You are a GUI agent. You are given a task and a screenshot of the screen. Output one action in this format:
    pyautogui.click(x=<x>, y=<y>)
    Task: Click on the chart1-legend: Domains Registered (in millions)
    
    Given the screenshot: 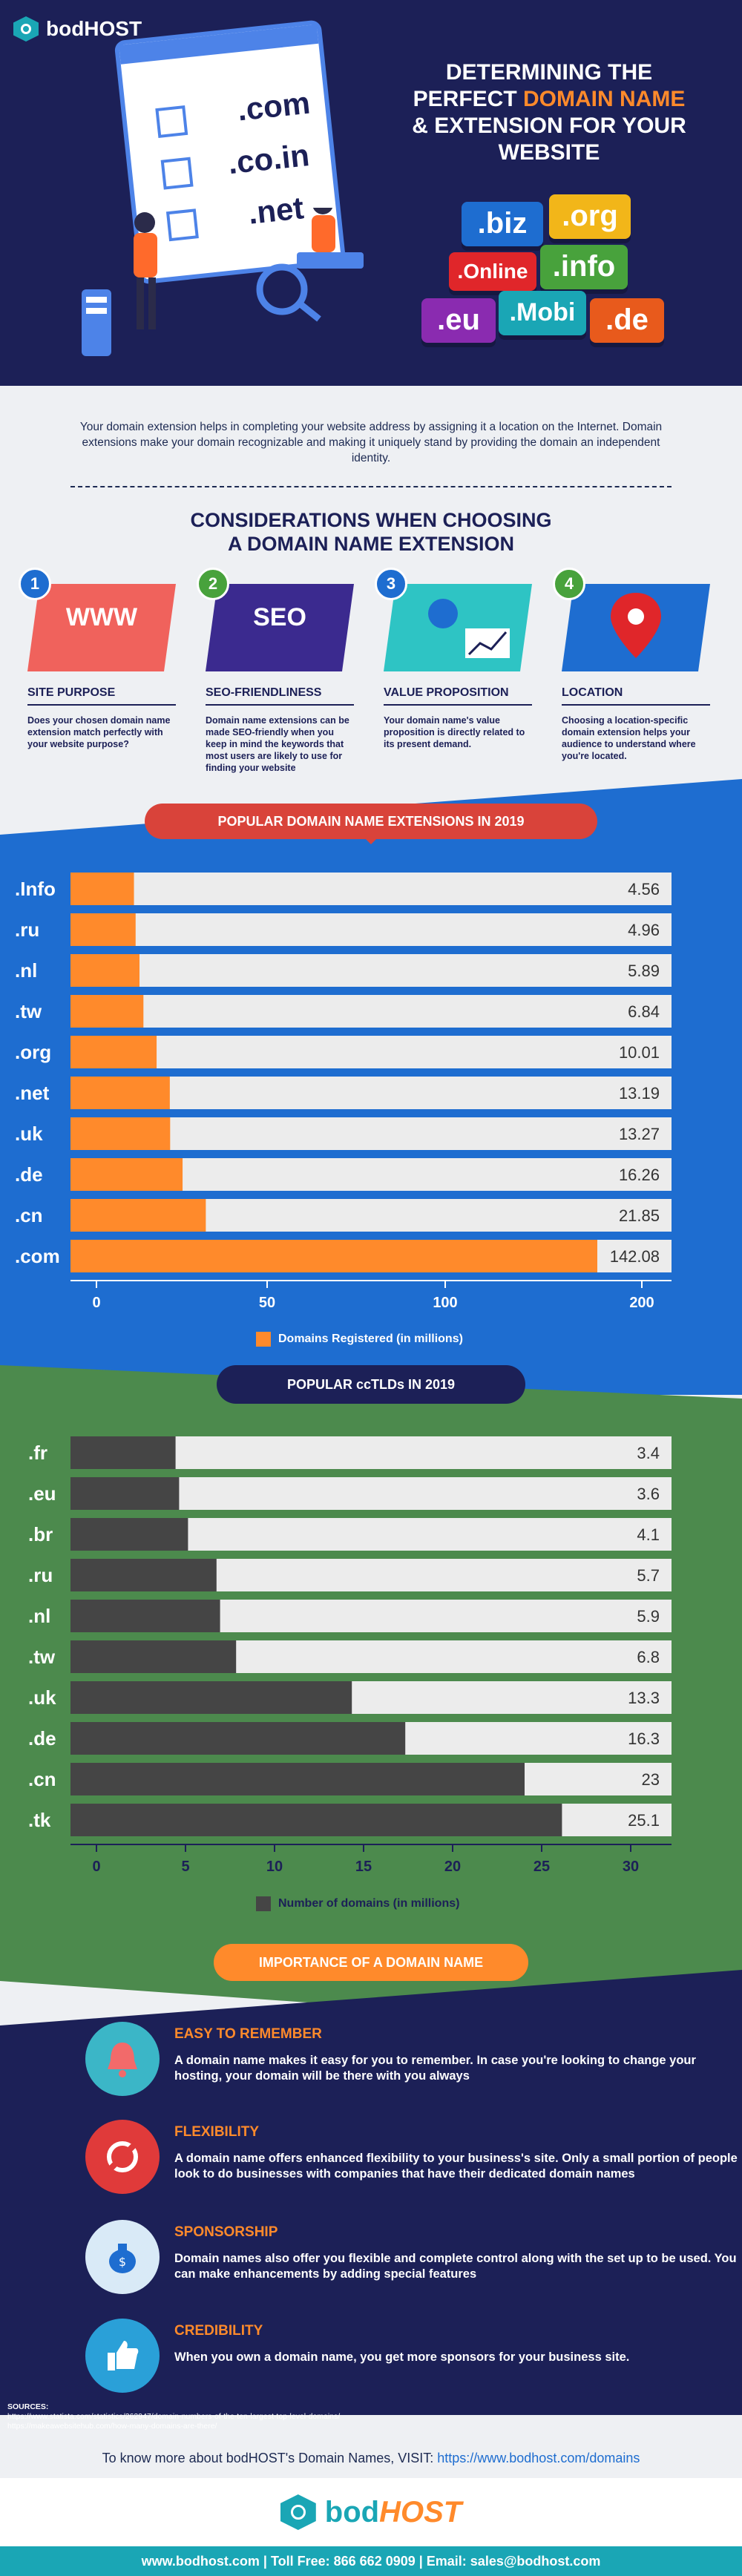 What is the action you would take?
    pyautogui.click(x=359, y=1339)
    